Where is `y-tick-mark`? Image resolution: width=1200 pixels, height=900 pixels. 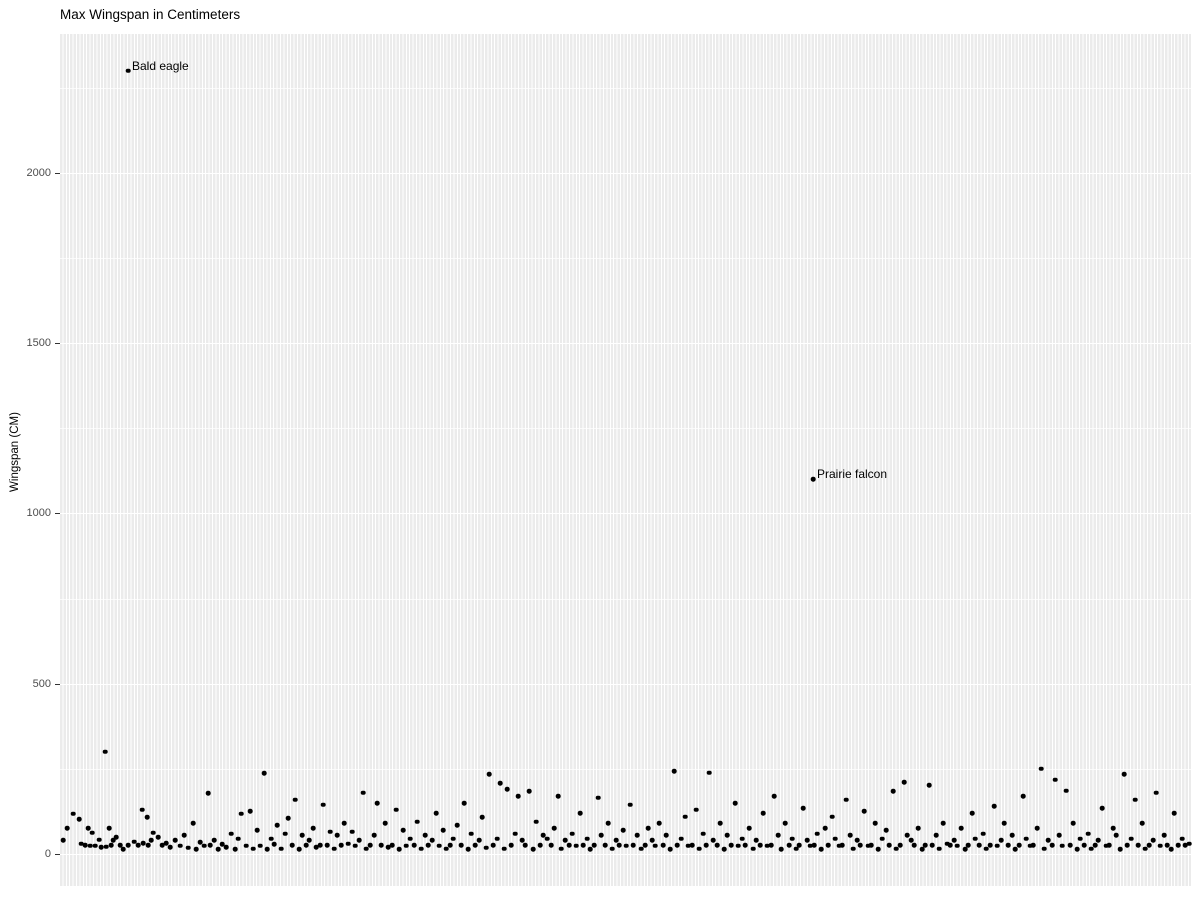
y-tick-mark is located at coordinates (57, 514).